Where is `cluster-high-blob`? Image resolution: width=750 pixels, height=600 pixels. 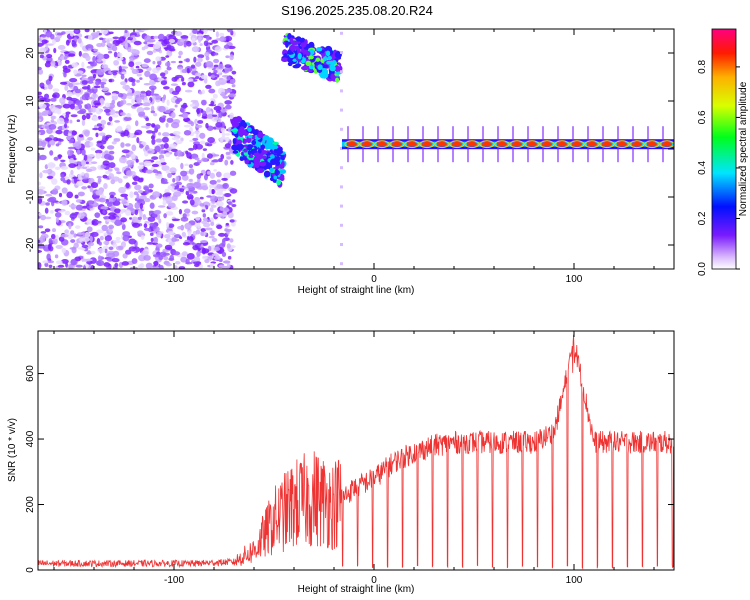
cluster-high-blob is located at coordinates (287, 44).